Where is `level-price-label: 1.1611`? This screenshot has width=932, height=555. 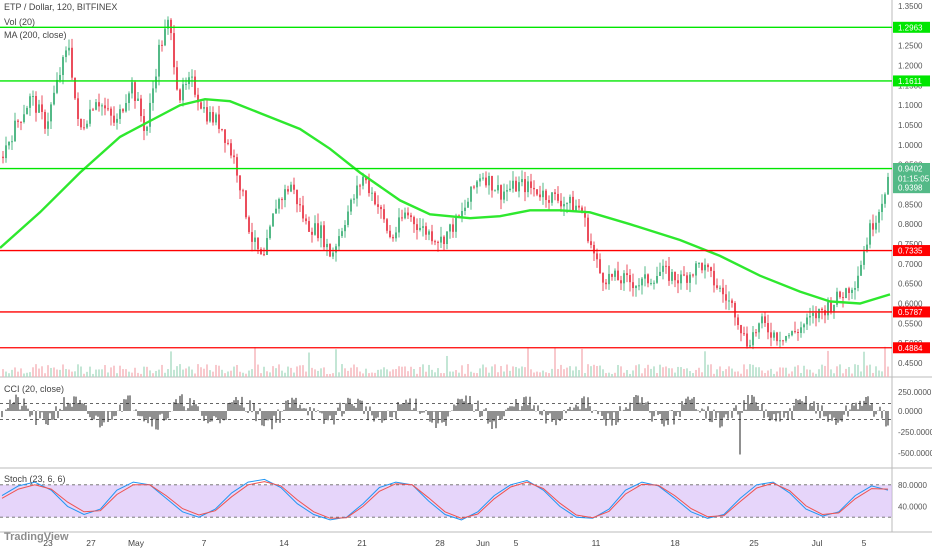
level-price-label: 1.1611 is located at coordinates (910, 81).